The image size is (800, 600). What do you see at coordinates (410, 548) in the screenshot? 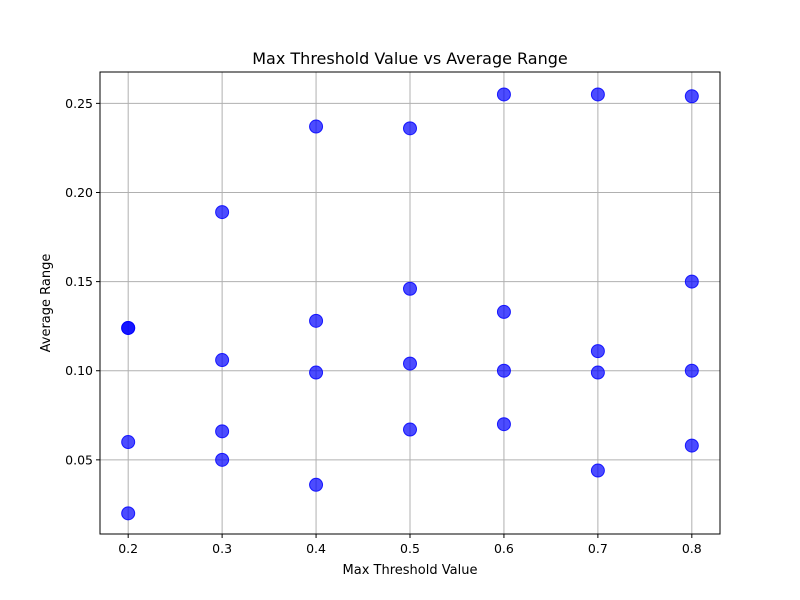
I see `x-tick-label: 0.5` at bounding box center [410, 548].